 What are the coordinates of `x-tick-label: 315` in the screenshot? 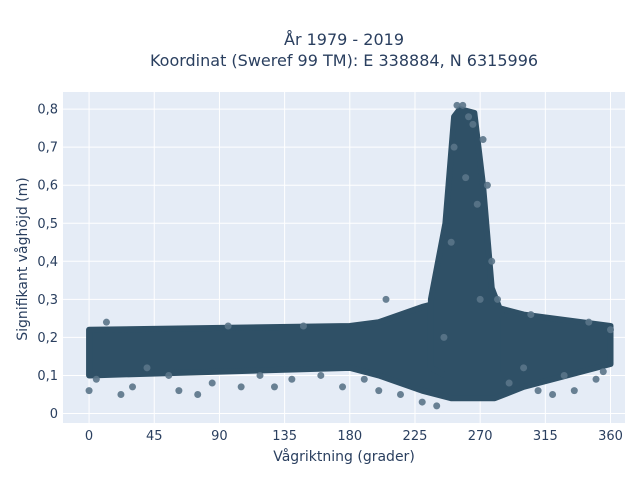 It's located at (545, 436).